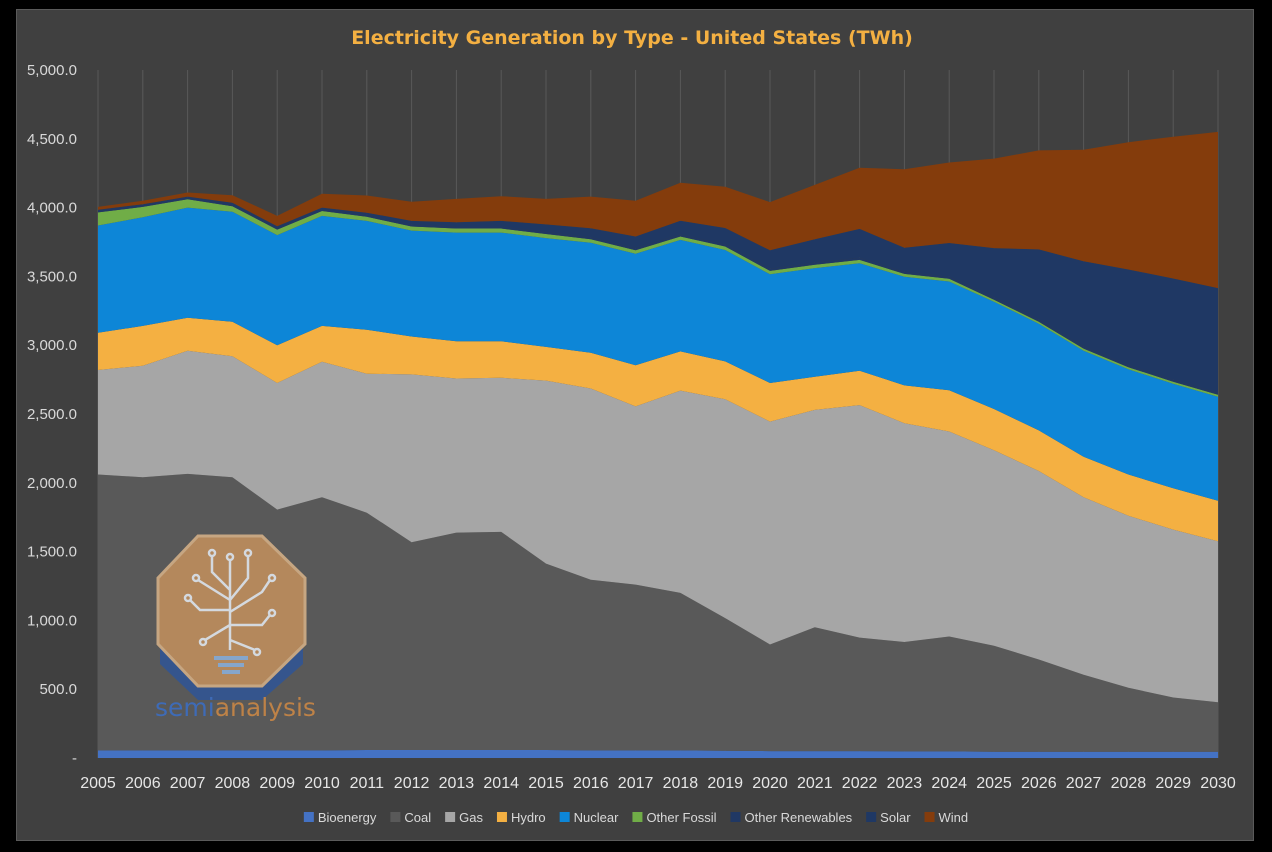 This screenshot has height=852, width=1272. What do you see at coordinates (98, 783) in the screenshot?
I see `x-tick-label: 2005` at bounding box center [98, 783].